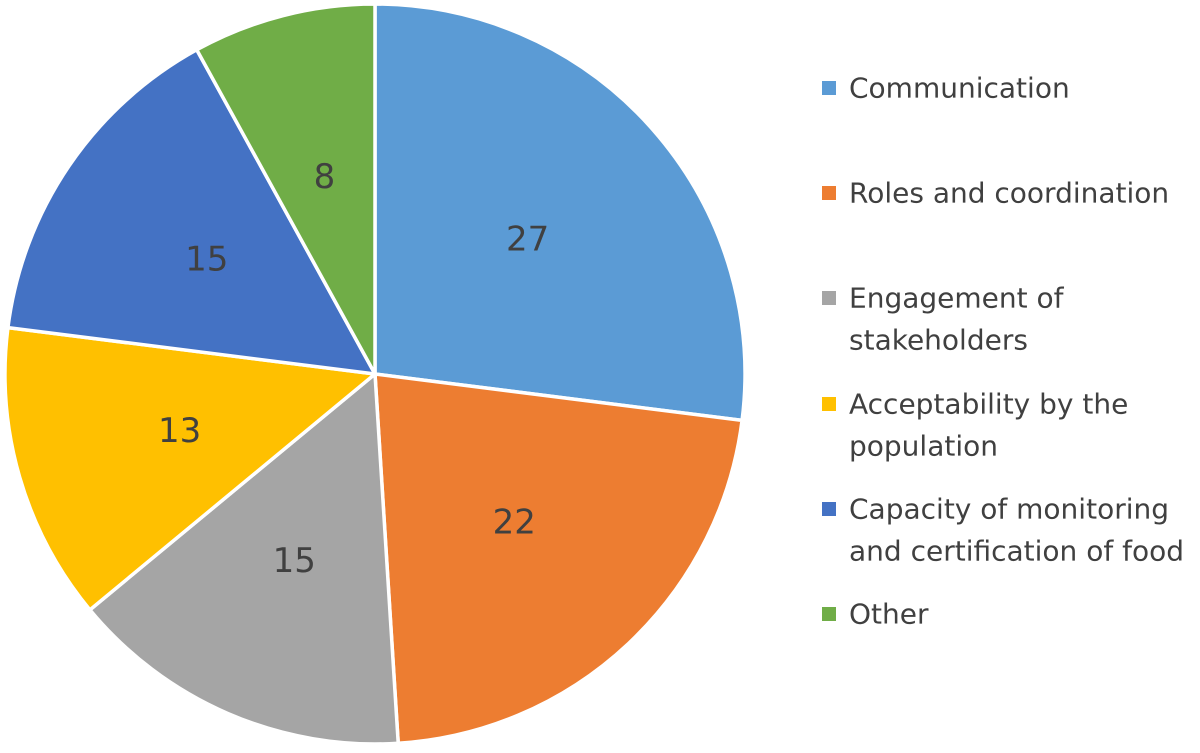  I want to click on legend-label-communication: Communication, so click(959, 88).